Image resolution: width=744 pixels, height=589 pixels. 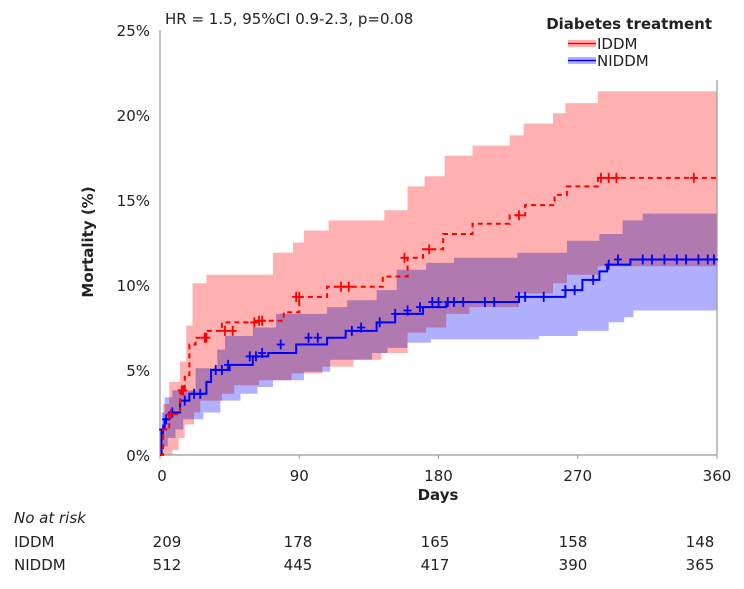 What do you see at coordinates (289, 19) in the screenshot?
I see `hazard-ratio-annotation: HR = 1.5, 95%CI 0.9-2.3, p=0.08` at bounding box center [289, 19].